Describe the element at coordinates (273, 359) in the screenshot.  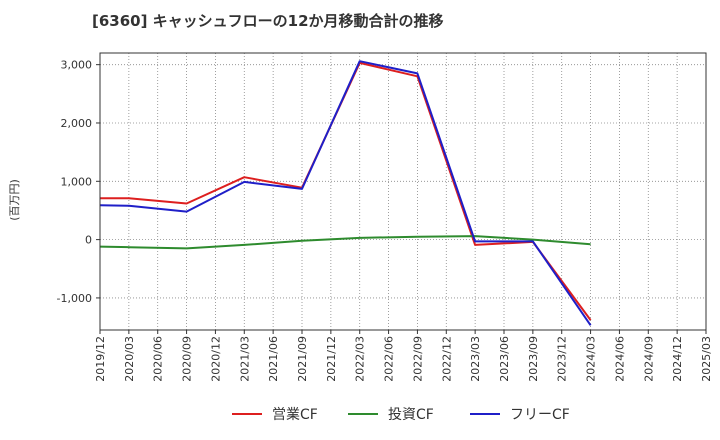
I see `x-tick-label: 2021/06` at that location.